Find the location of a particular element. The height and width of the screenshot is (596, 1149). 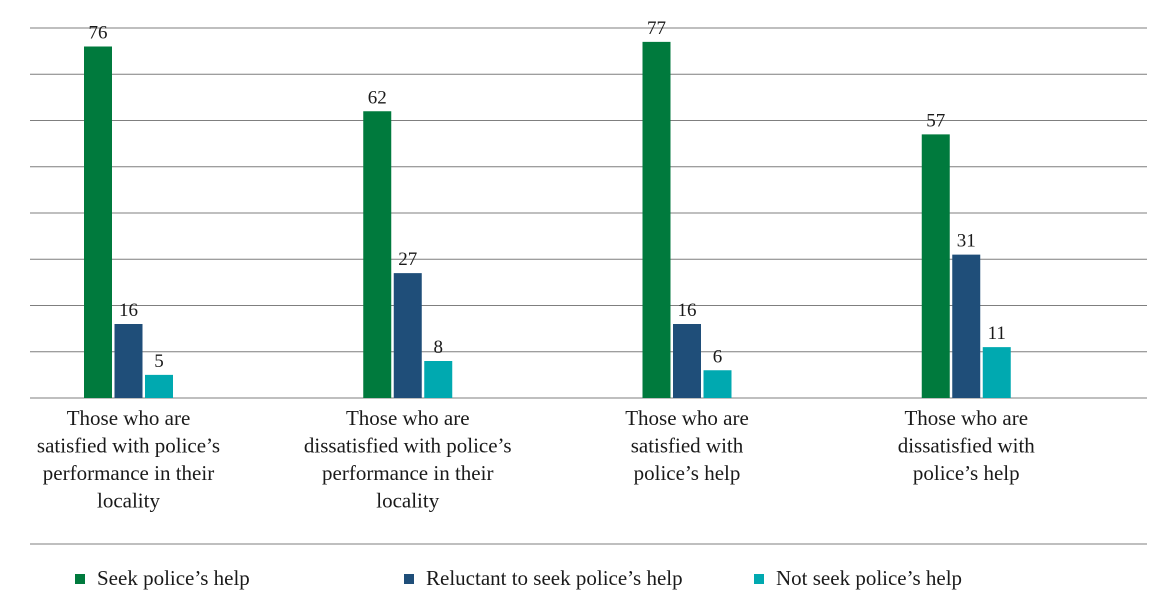

data-label: 77 is located at coordinates (656, 28).